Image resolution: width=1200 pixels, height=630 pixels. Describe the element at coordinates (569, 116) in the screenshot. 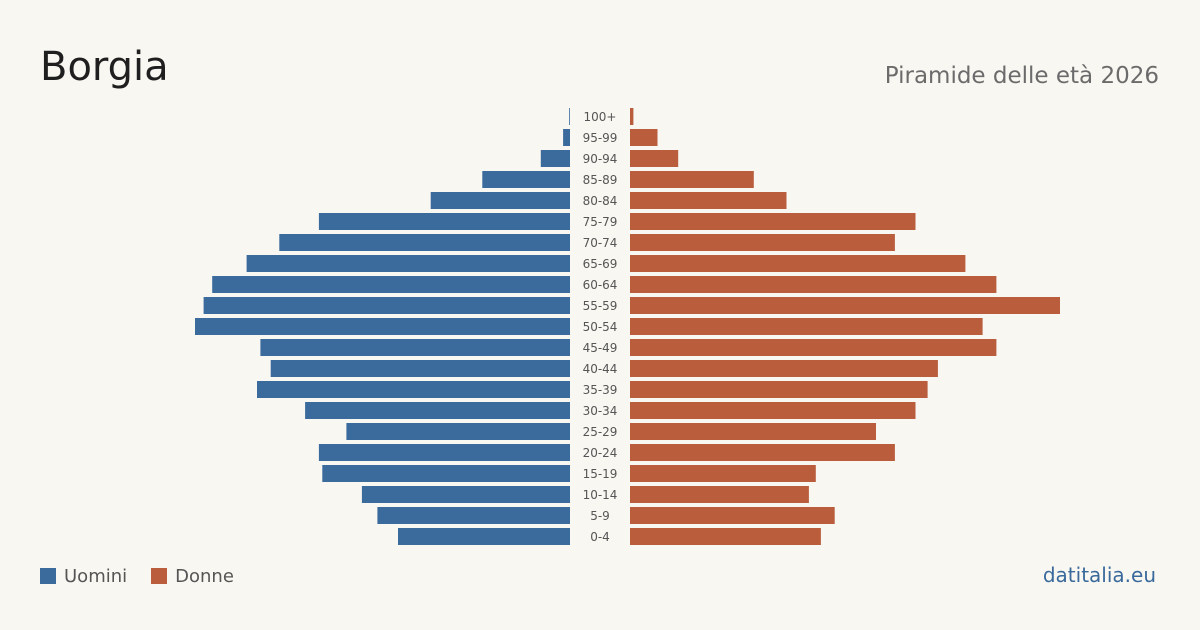

I see `bar-men-100+` at that location.